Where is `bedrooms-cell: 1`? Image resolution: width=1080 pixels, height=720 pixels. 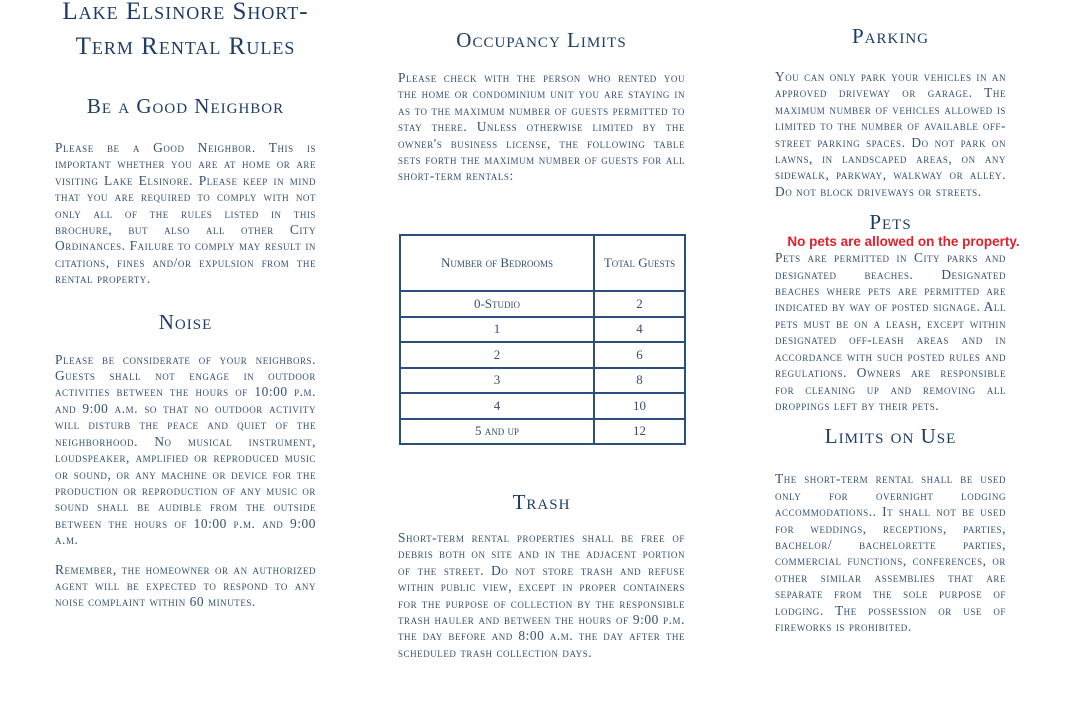
bedrooms-cell: 1 is located at coordinates (497, 329).